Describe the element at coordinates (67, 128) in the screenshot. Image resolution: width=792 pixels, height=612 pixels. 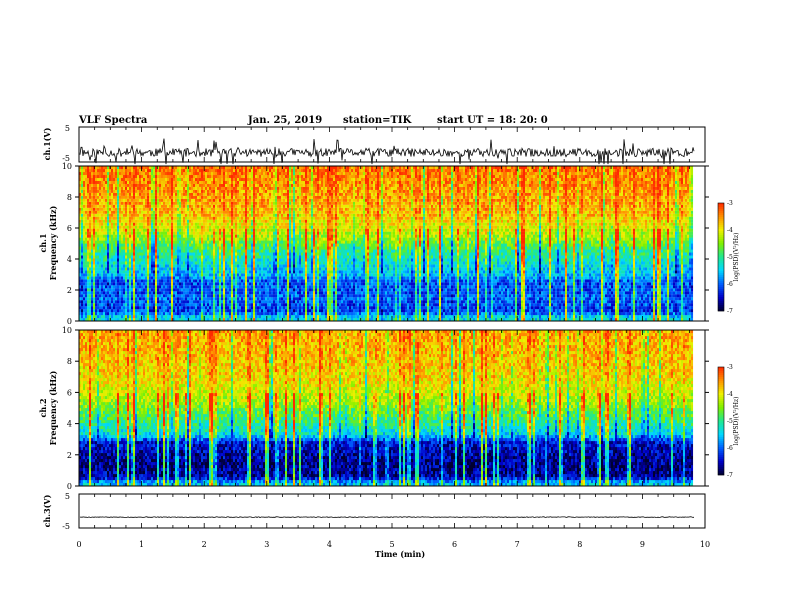
I see `ch1-ytick-top: 5` at that location.